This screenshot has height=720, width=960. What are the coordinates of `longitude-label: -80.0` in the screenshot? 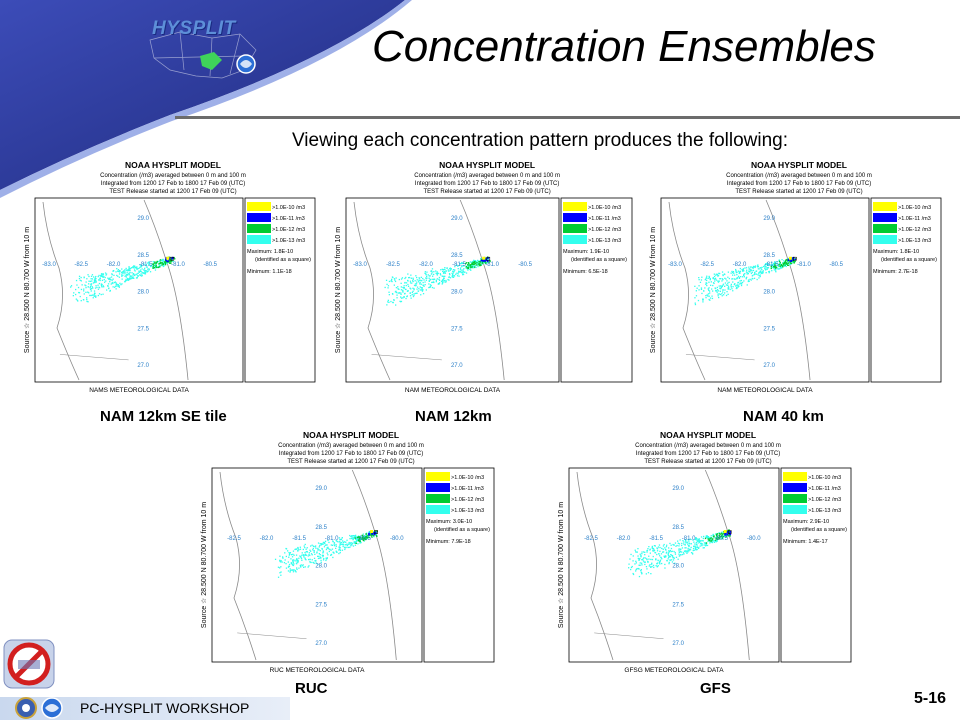 It's located at (754, 539).